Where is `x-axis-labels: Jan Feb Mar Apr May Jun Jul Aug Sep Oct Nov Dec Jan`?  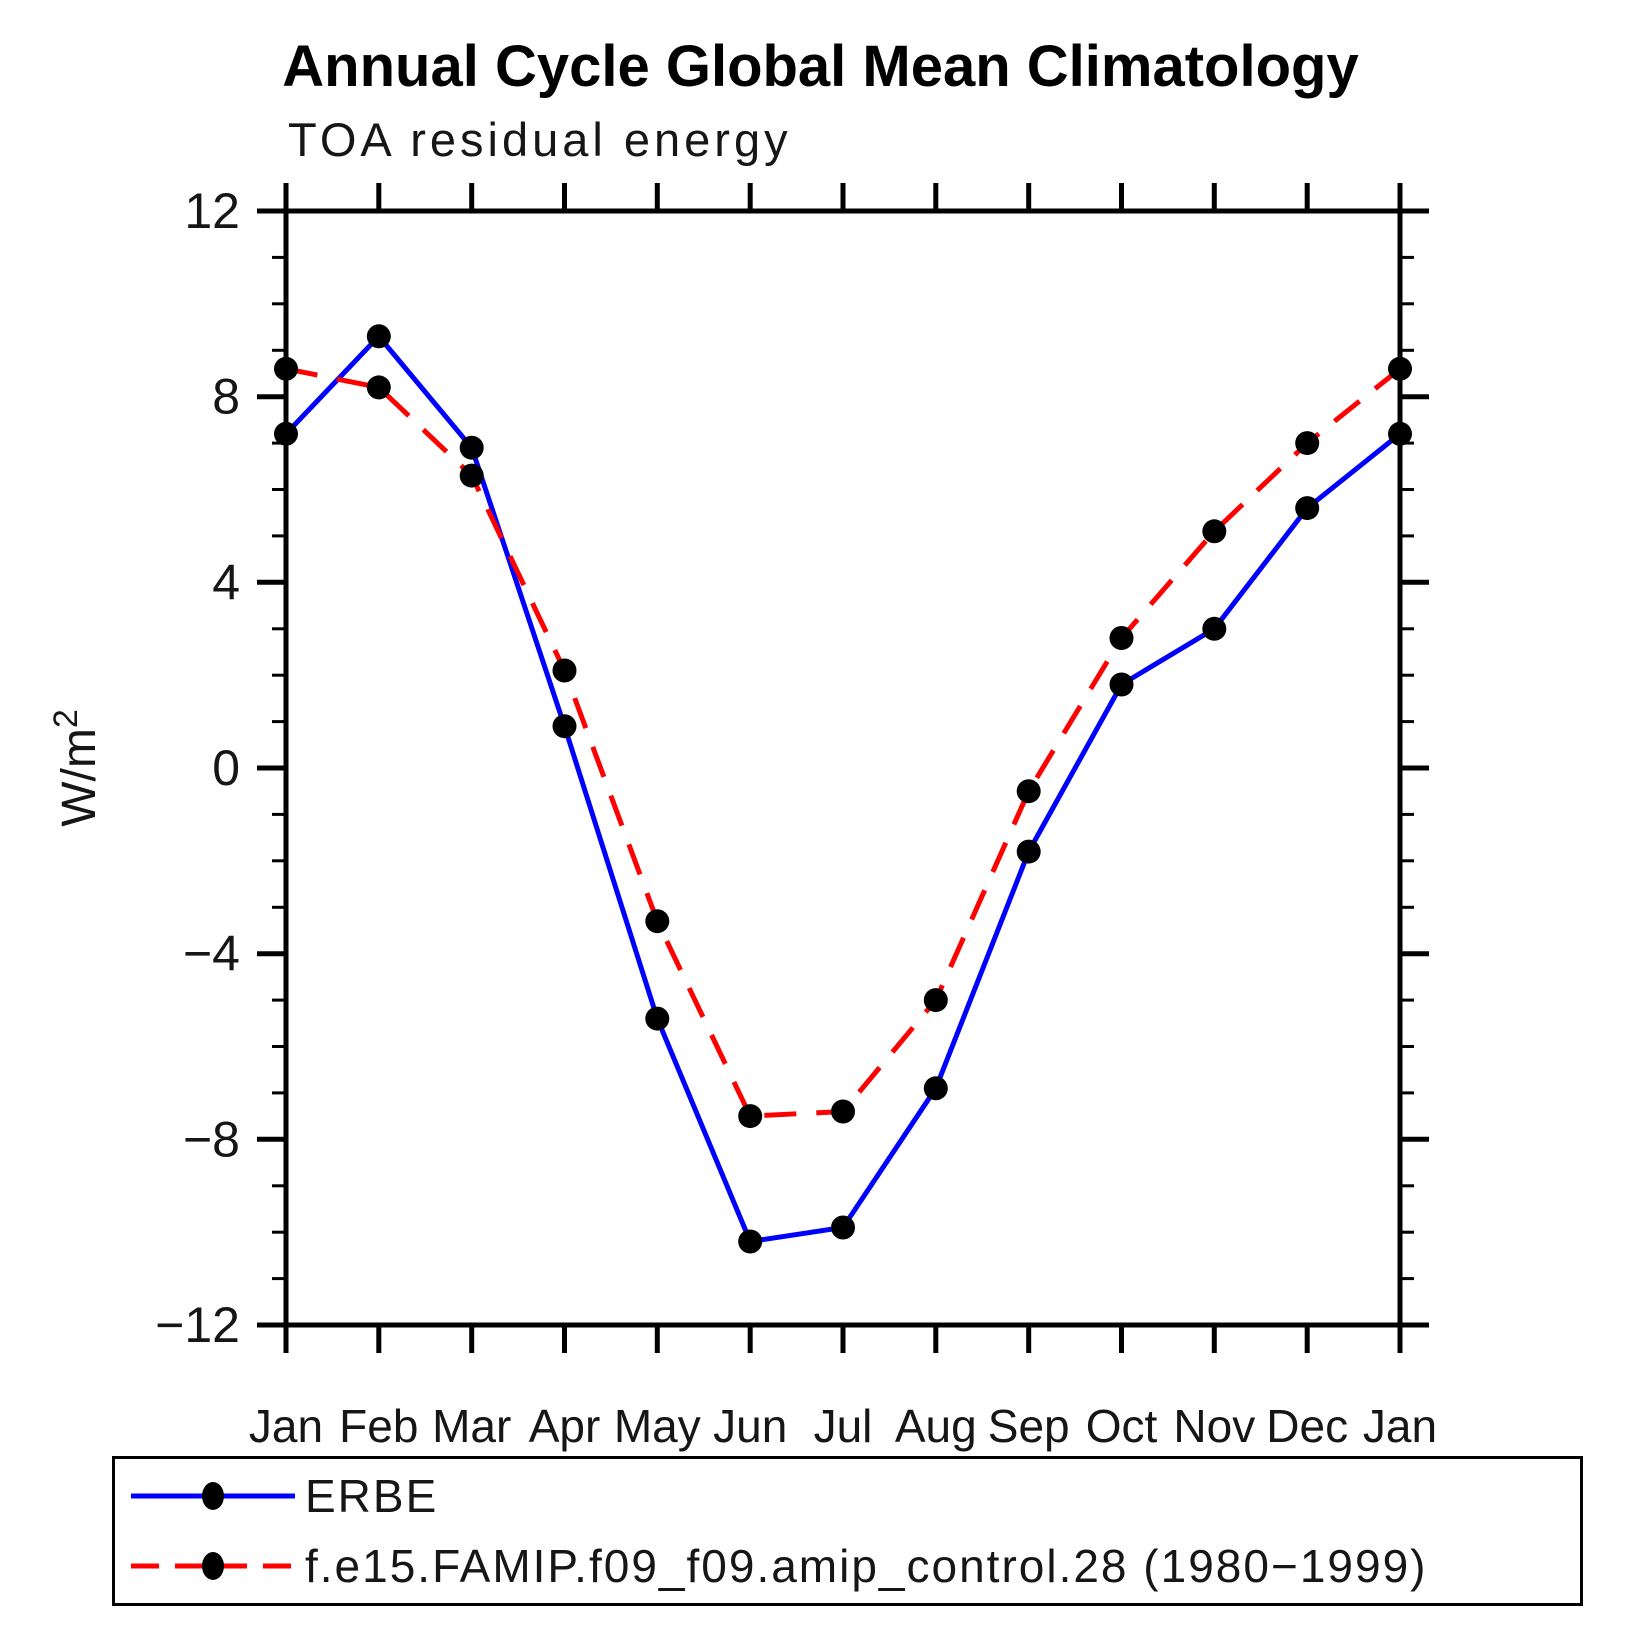
x-axis-labels: Jan Feb Mar Apr May Jun Jul Aug Sep Oct Nov Dec Jan is located at coordinates (843, 1426).